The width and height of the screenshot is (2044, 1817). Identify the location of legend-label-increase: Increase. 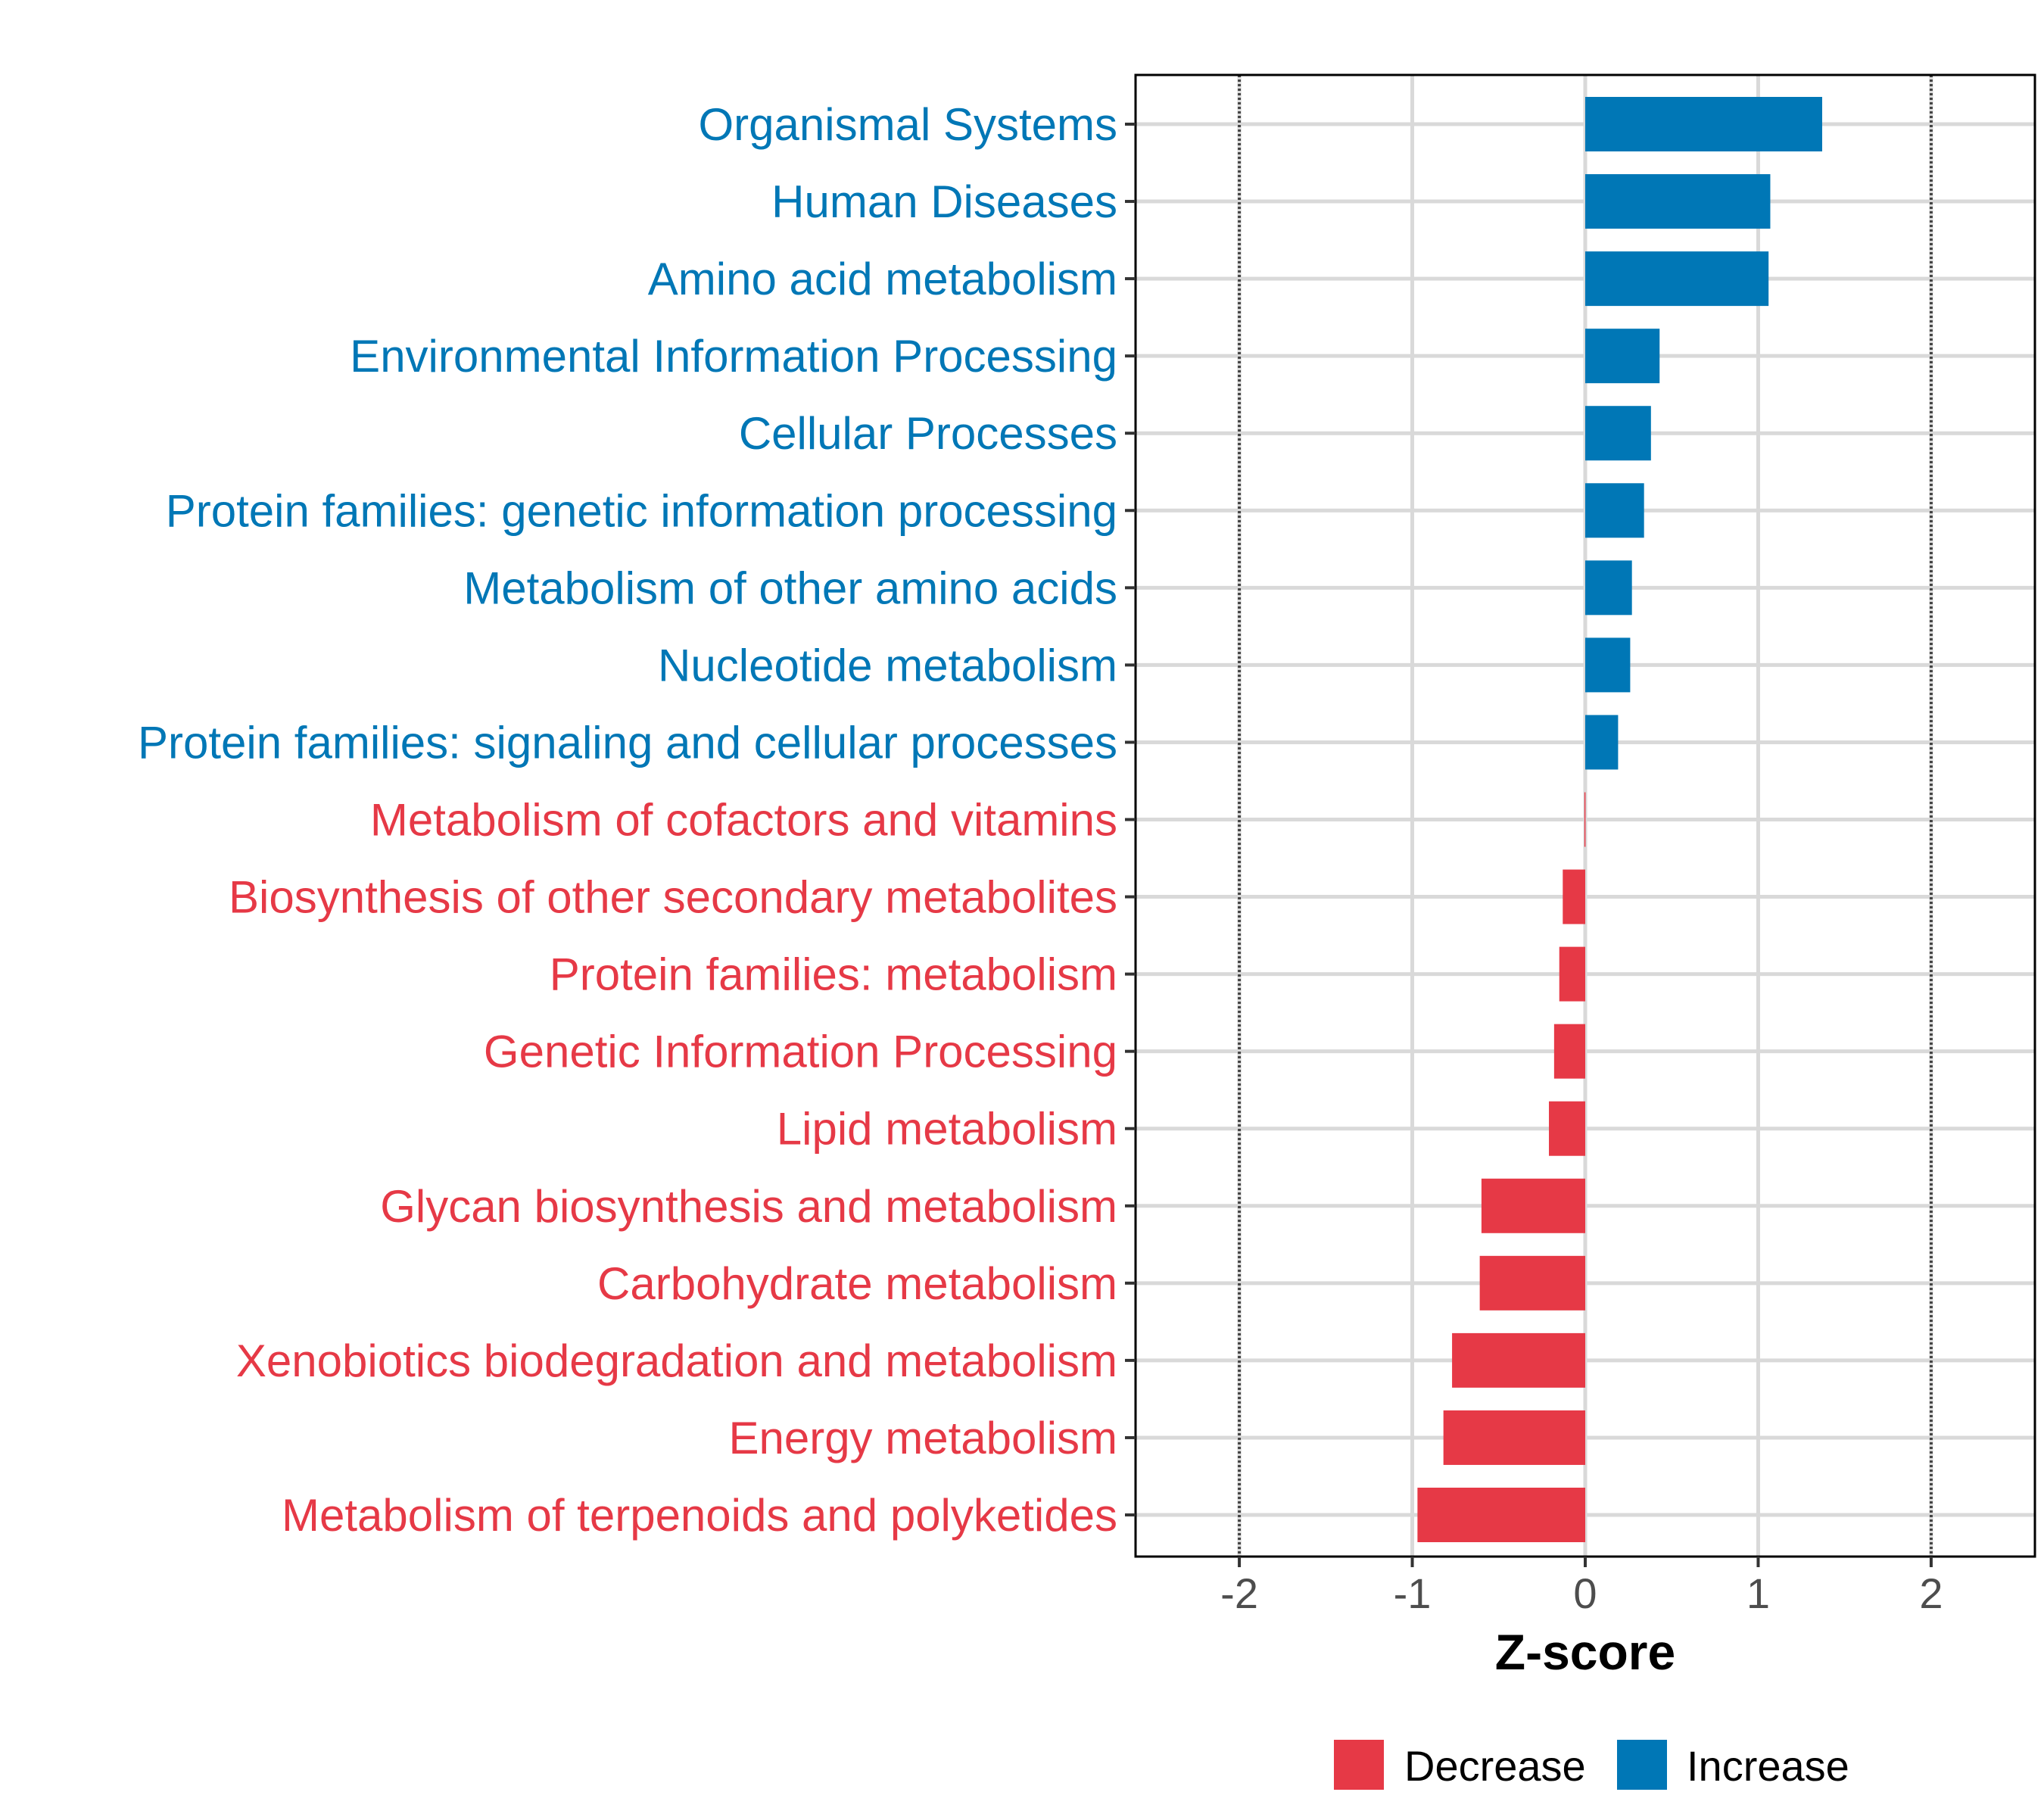
(1768, 1766).